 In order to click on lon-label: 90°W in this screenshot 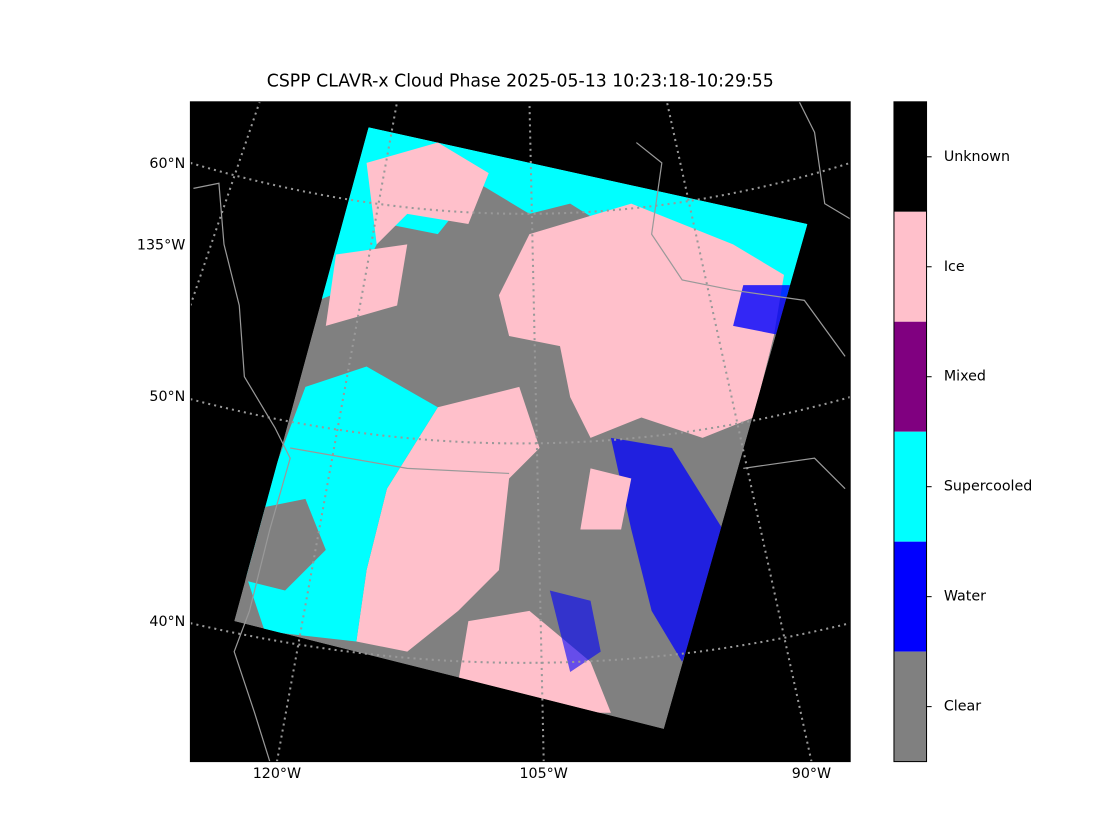, I will do `click(811, 774)`.